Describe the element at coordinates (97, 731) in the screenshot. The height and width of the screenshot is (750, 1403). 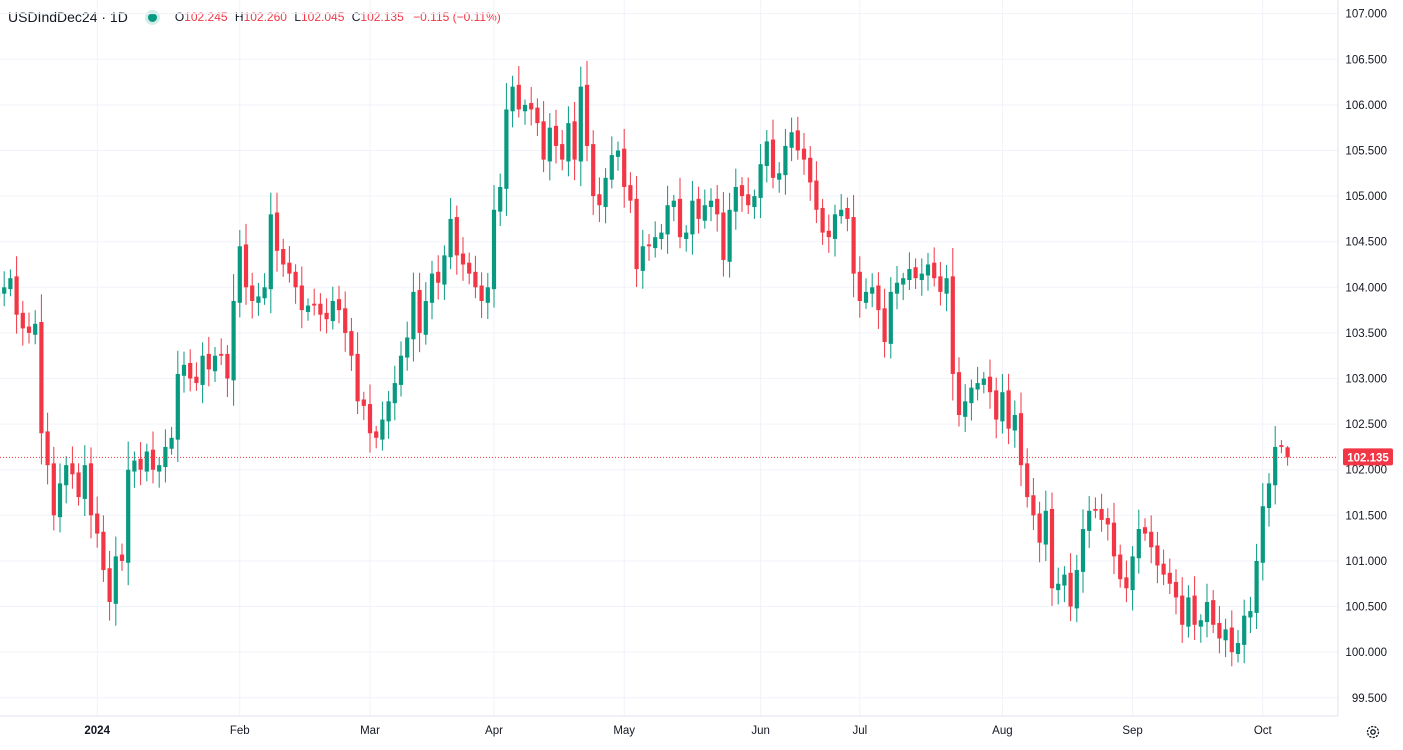
I see `x-tick-label: 2024` at that location.